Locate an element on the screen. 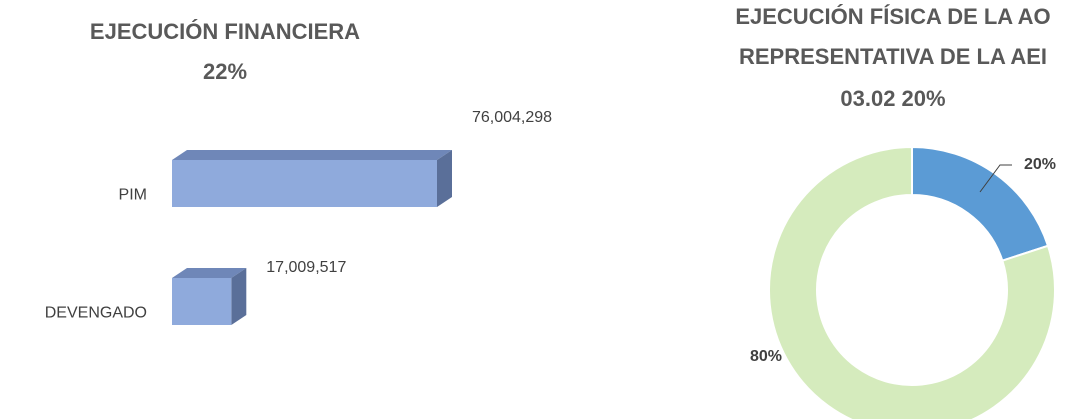 This screenshot has width=1079, height=419. chart-title: REPRESENTATIVA DE LA AEI is located at coordinates (893, 56).